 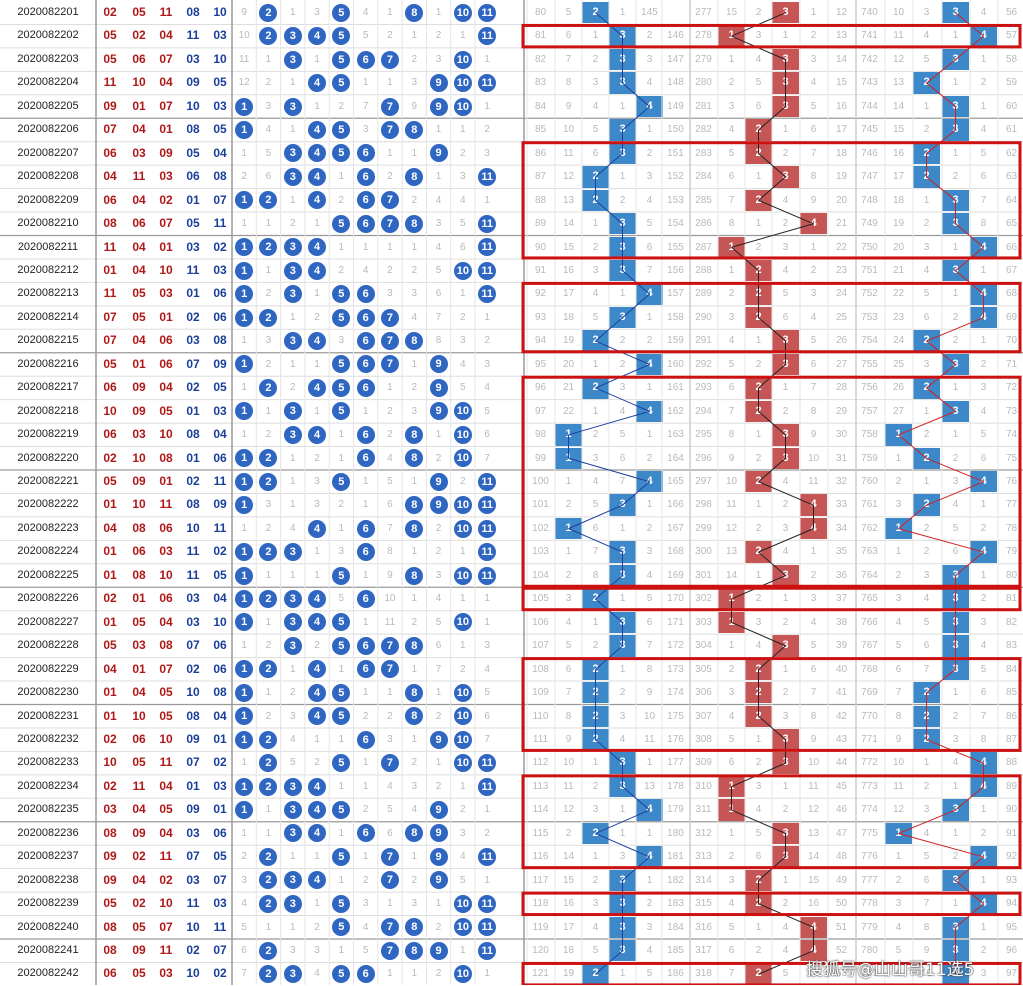 I want to click on zone-value: 51, so click(x=841, y=927).